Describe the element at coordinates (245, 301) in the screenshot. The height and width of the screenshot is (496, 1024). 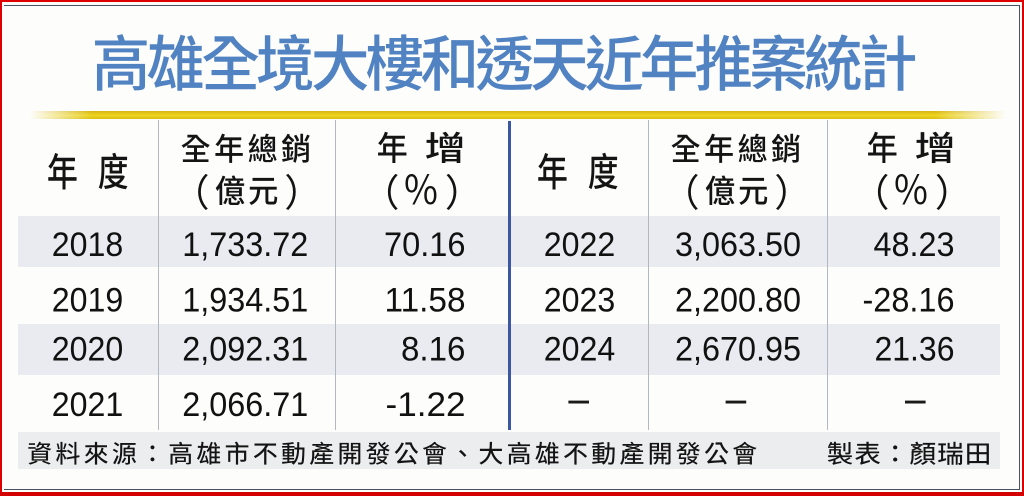
I see `svg-text: 1,934.51` at that location.